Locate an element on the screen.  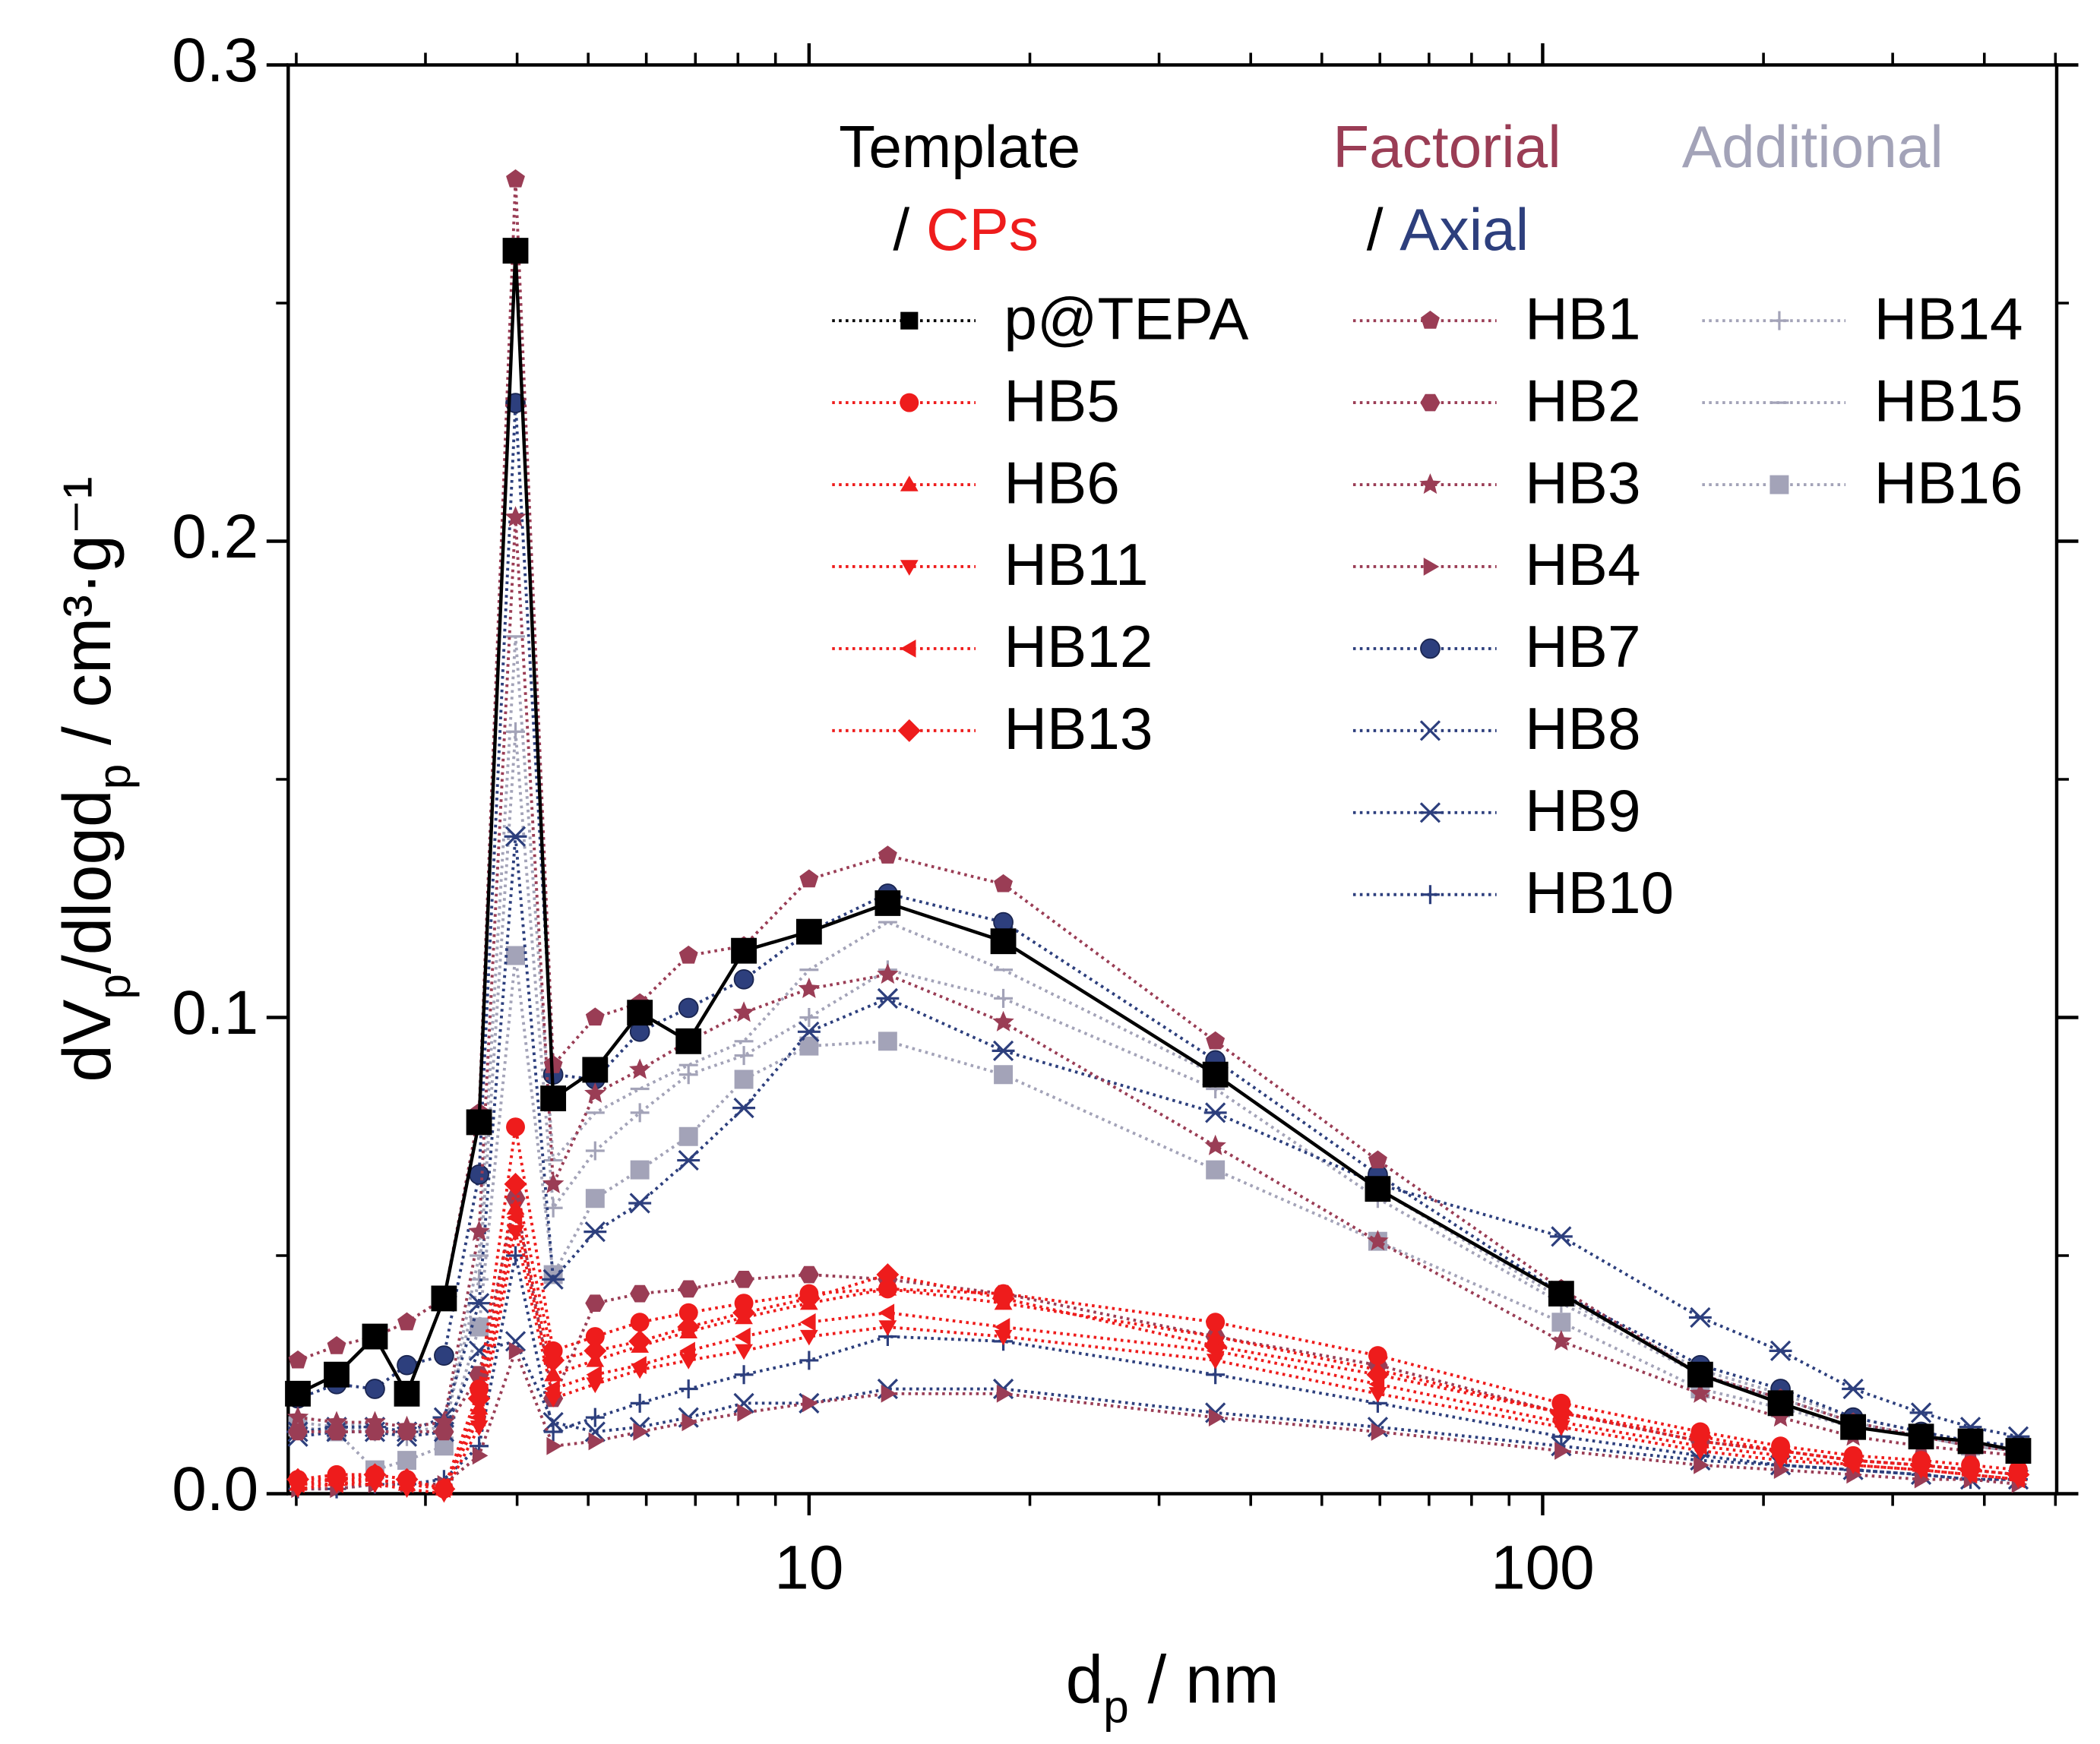
legend-label: HB3 is located at coordinates (1582, 482).